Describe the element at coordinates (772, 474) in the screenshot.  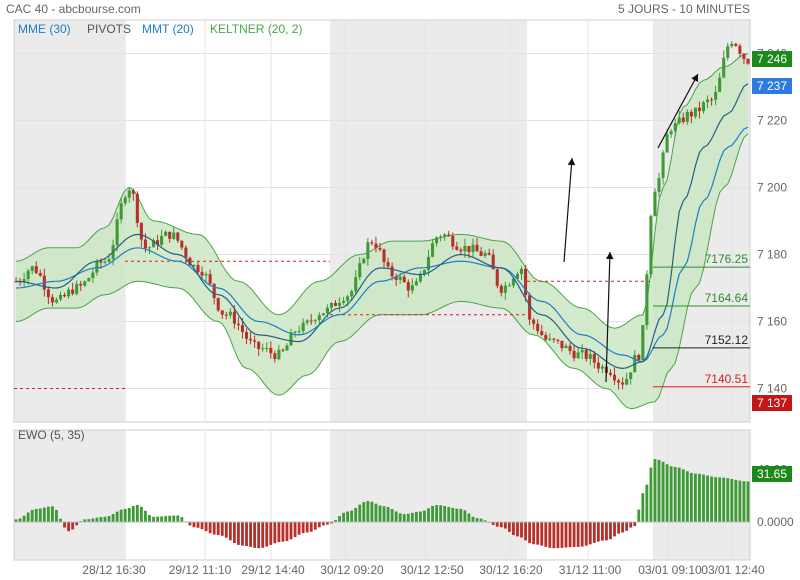
I see `ewo-badge: 31.65` at that location.